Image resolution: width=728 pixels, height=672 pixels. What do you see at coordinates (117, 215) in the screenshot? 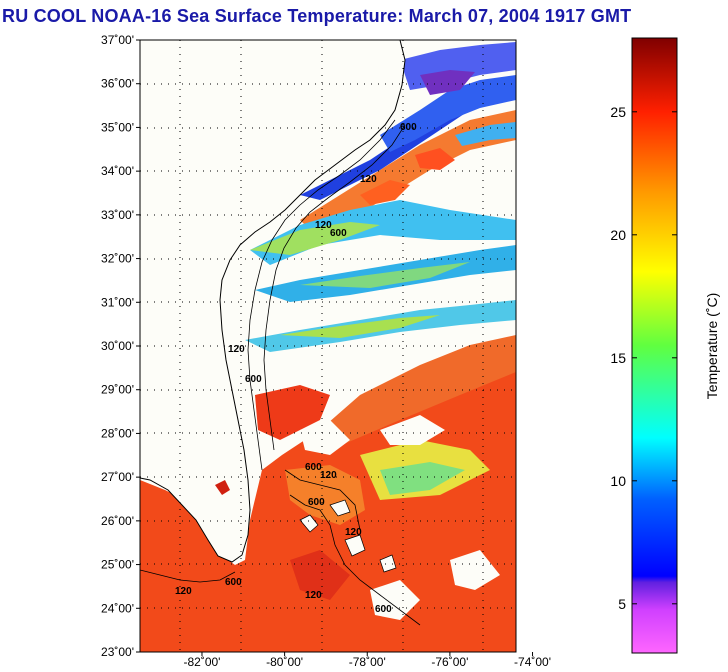
I see `lat-label: 33˚00'` at bounding box center [117, 215].